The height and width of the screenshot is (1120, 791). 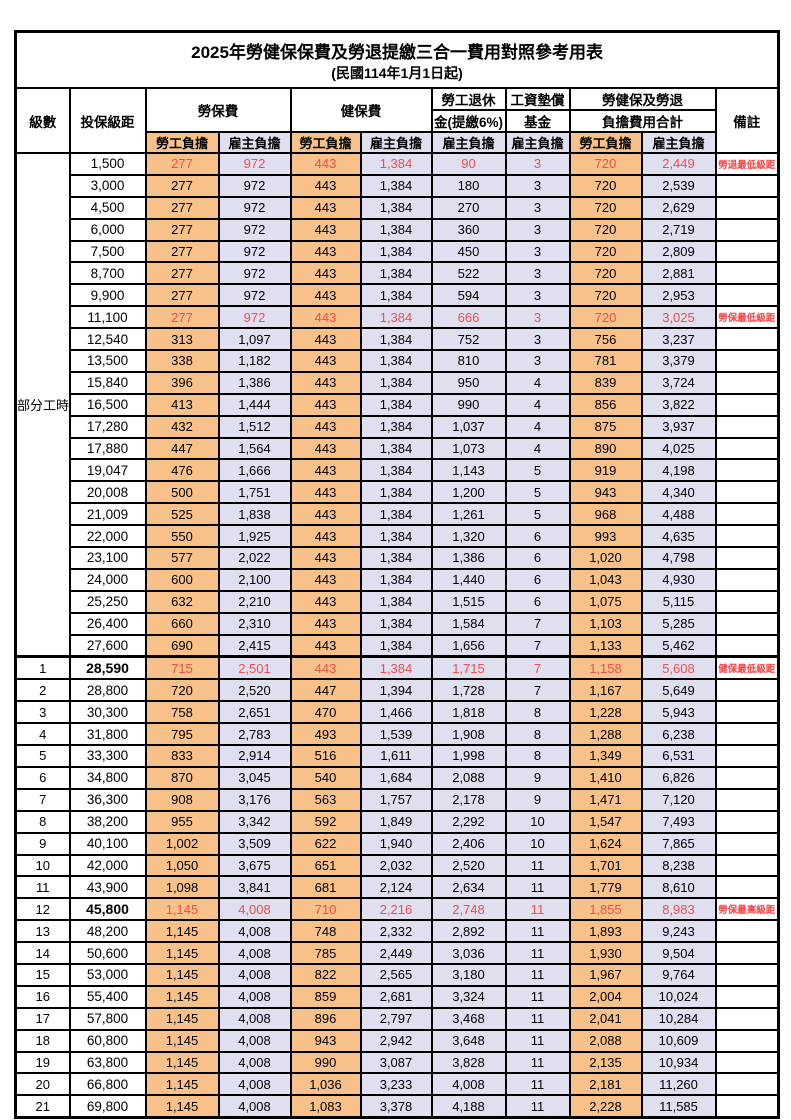 What do you see at coordinates (396, 843) in the screenshot?
I see `health-fee-employer-cell: 1,940` at bounding box center [396, 843].